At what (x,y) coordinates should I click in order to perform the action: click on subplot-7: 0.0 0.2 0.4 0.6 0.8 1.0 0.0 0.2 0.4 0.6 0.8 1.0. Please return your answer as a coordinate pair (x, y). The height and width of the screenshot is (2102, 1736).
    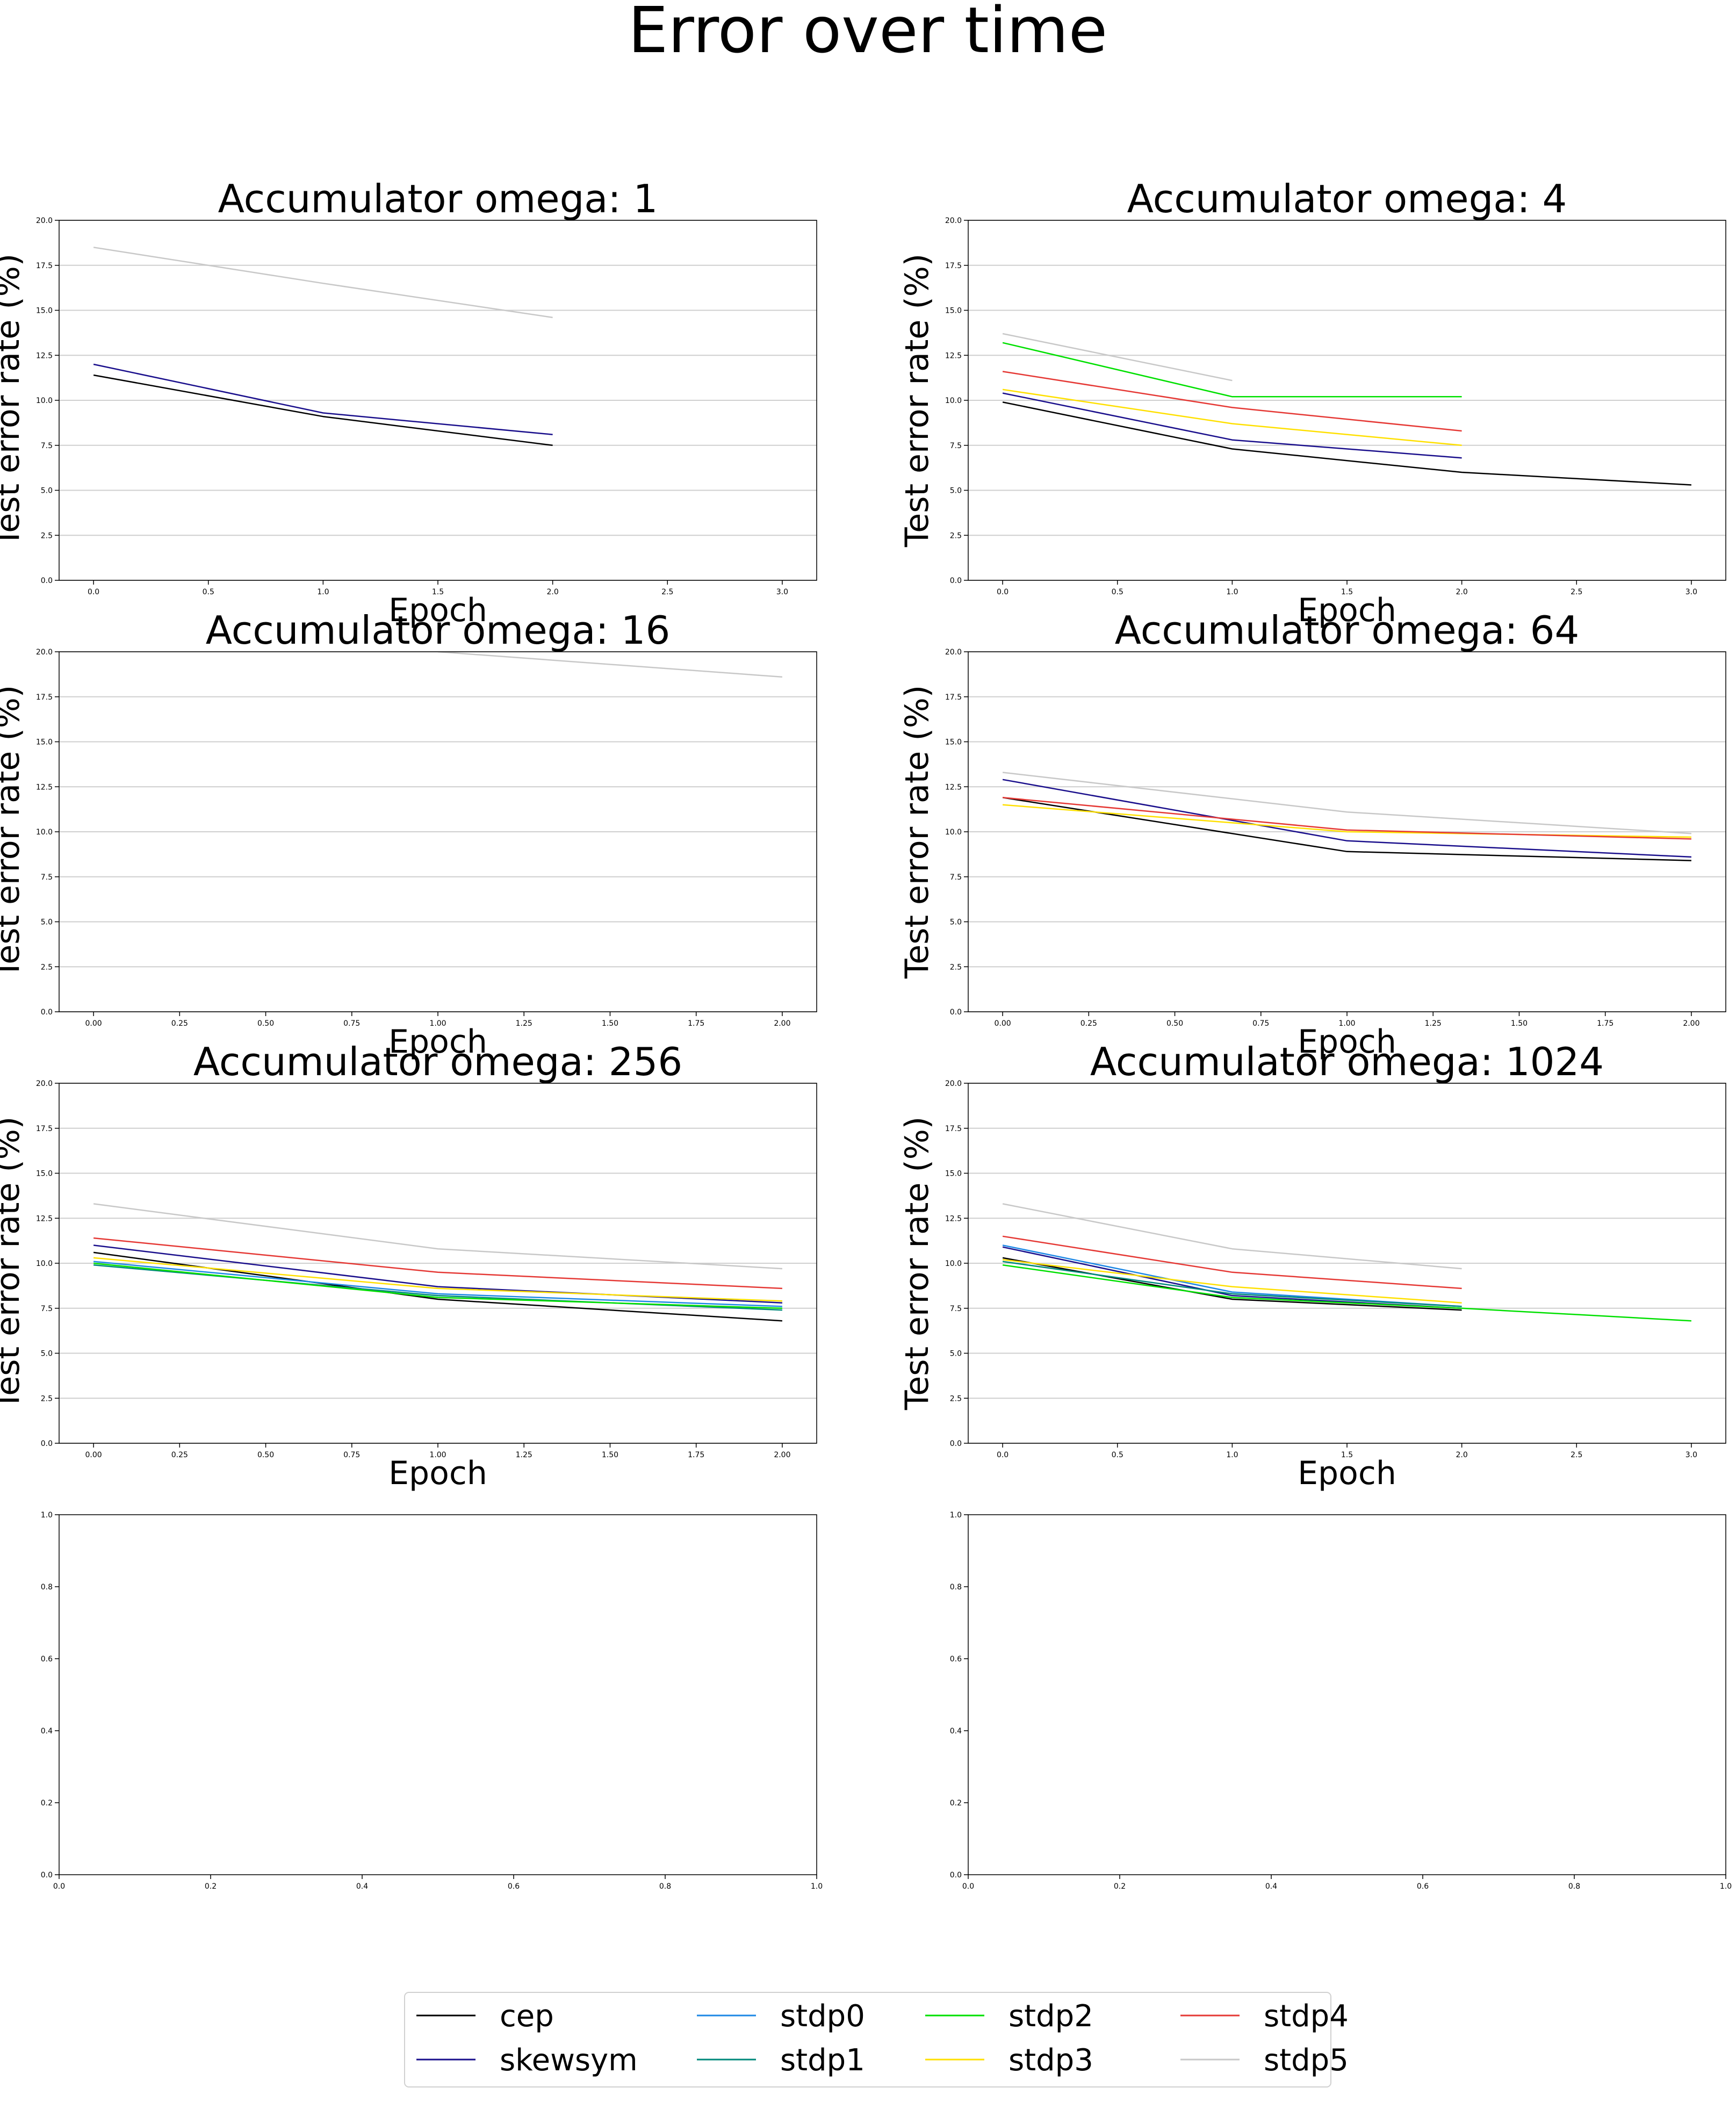
    Looking at the image, I should click on (432, 1701).